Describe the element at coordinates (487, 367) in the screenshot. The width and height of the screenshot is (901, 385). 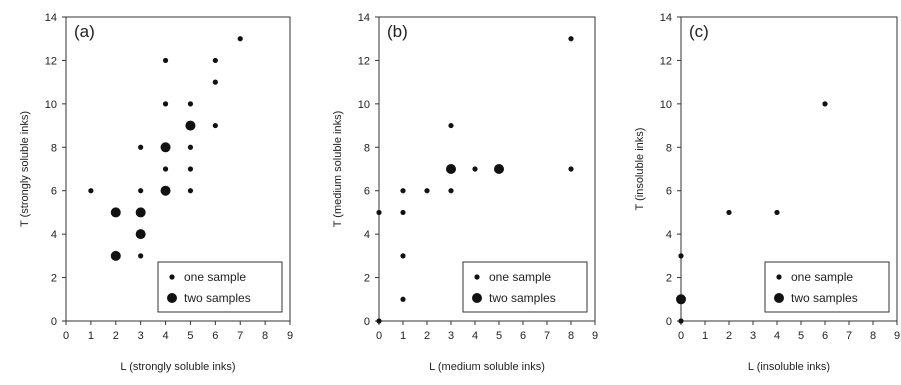
I see `x-axis-label: L (medium soluble inks)` at that location.